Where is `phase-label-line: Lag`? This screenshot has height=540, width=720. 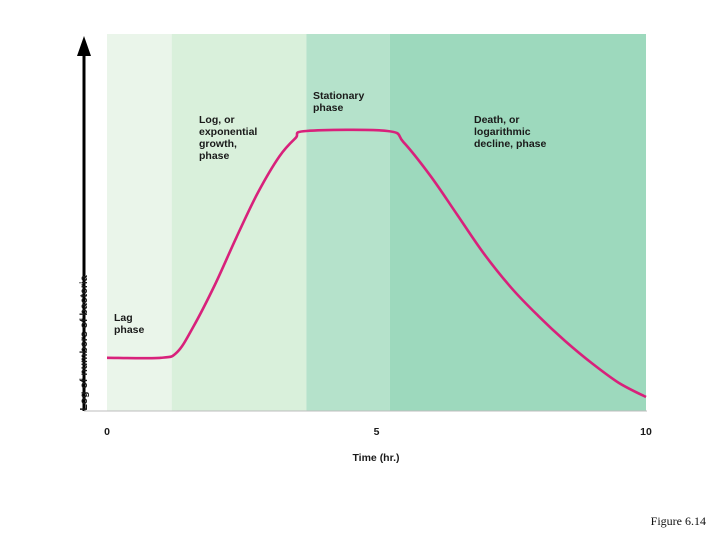 phase-label-line: Lag is located at coordinates (123, 318).